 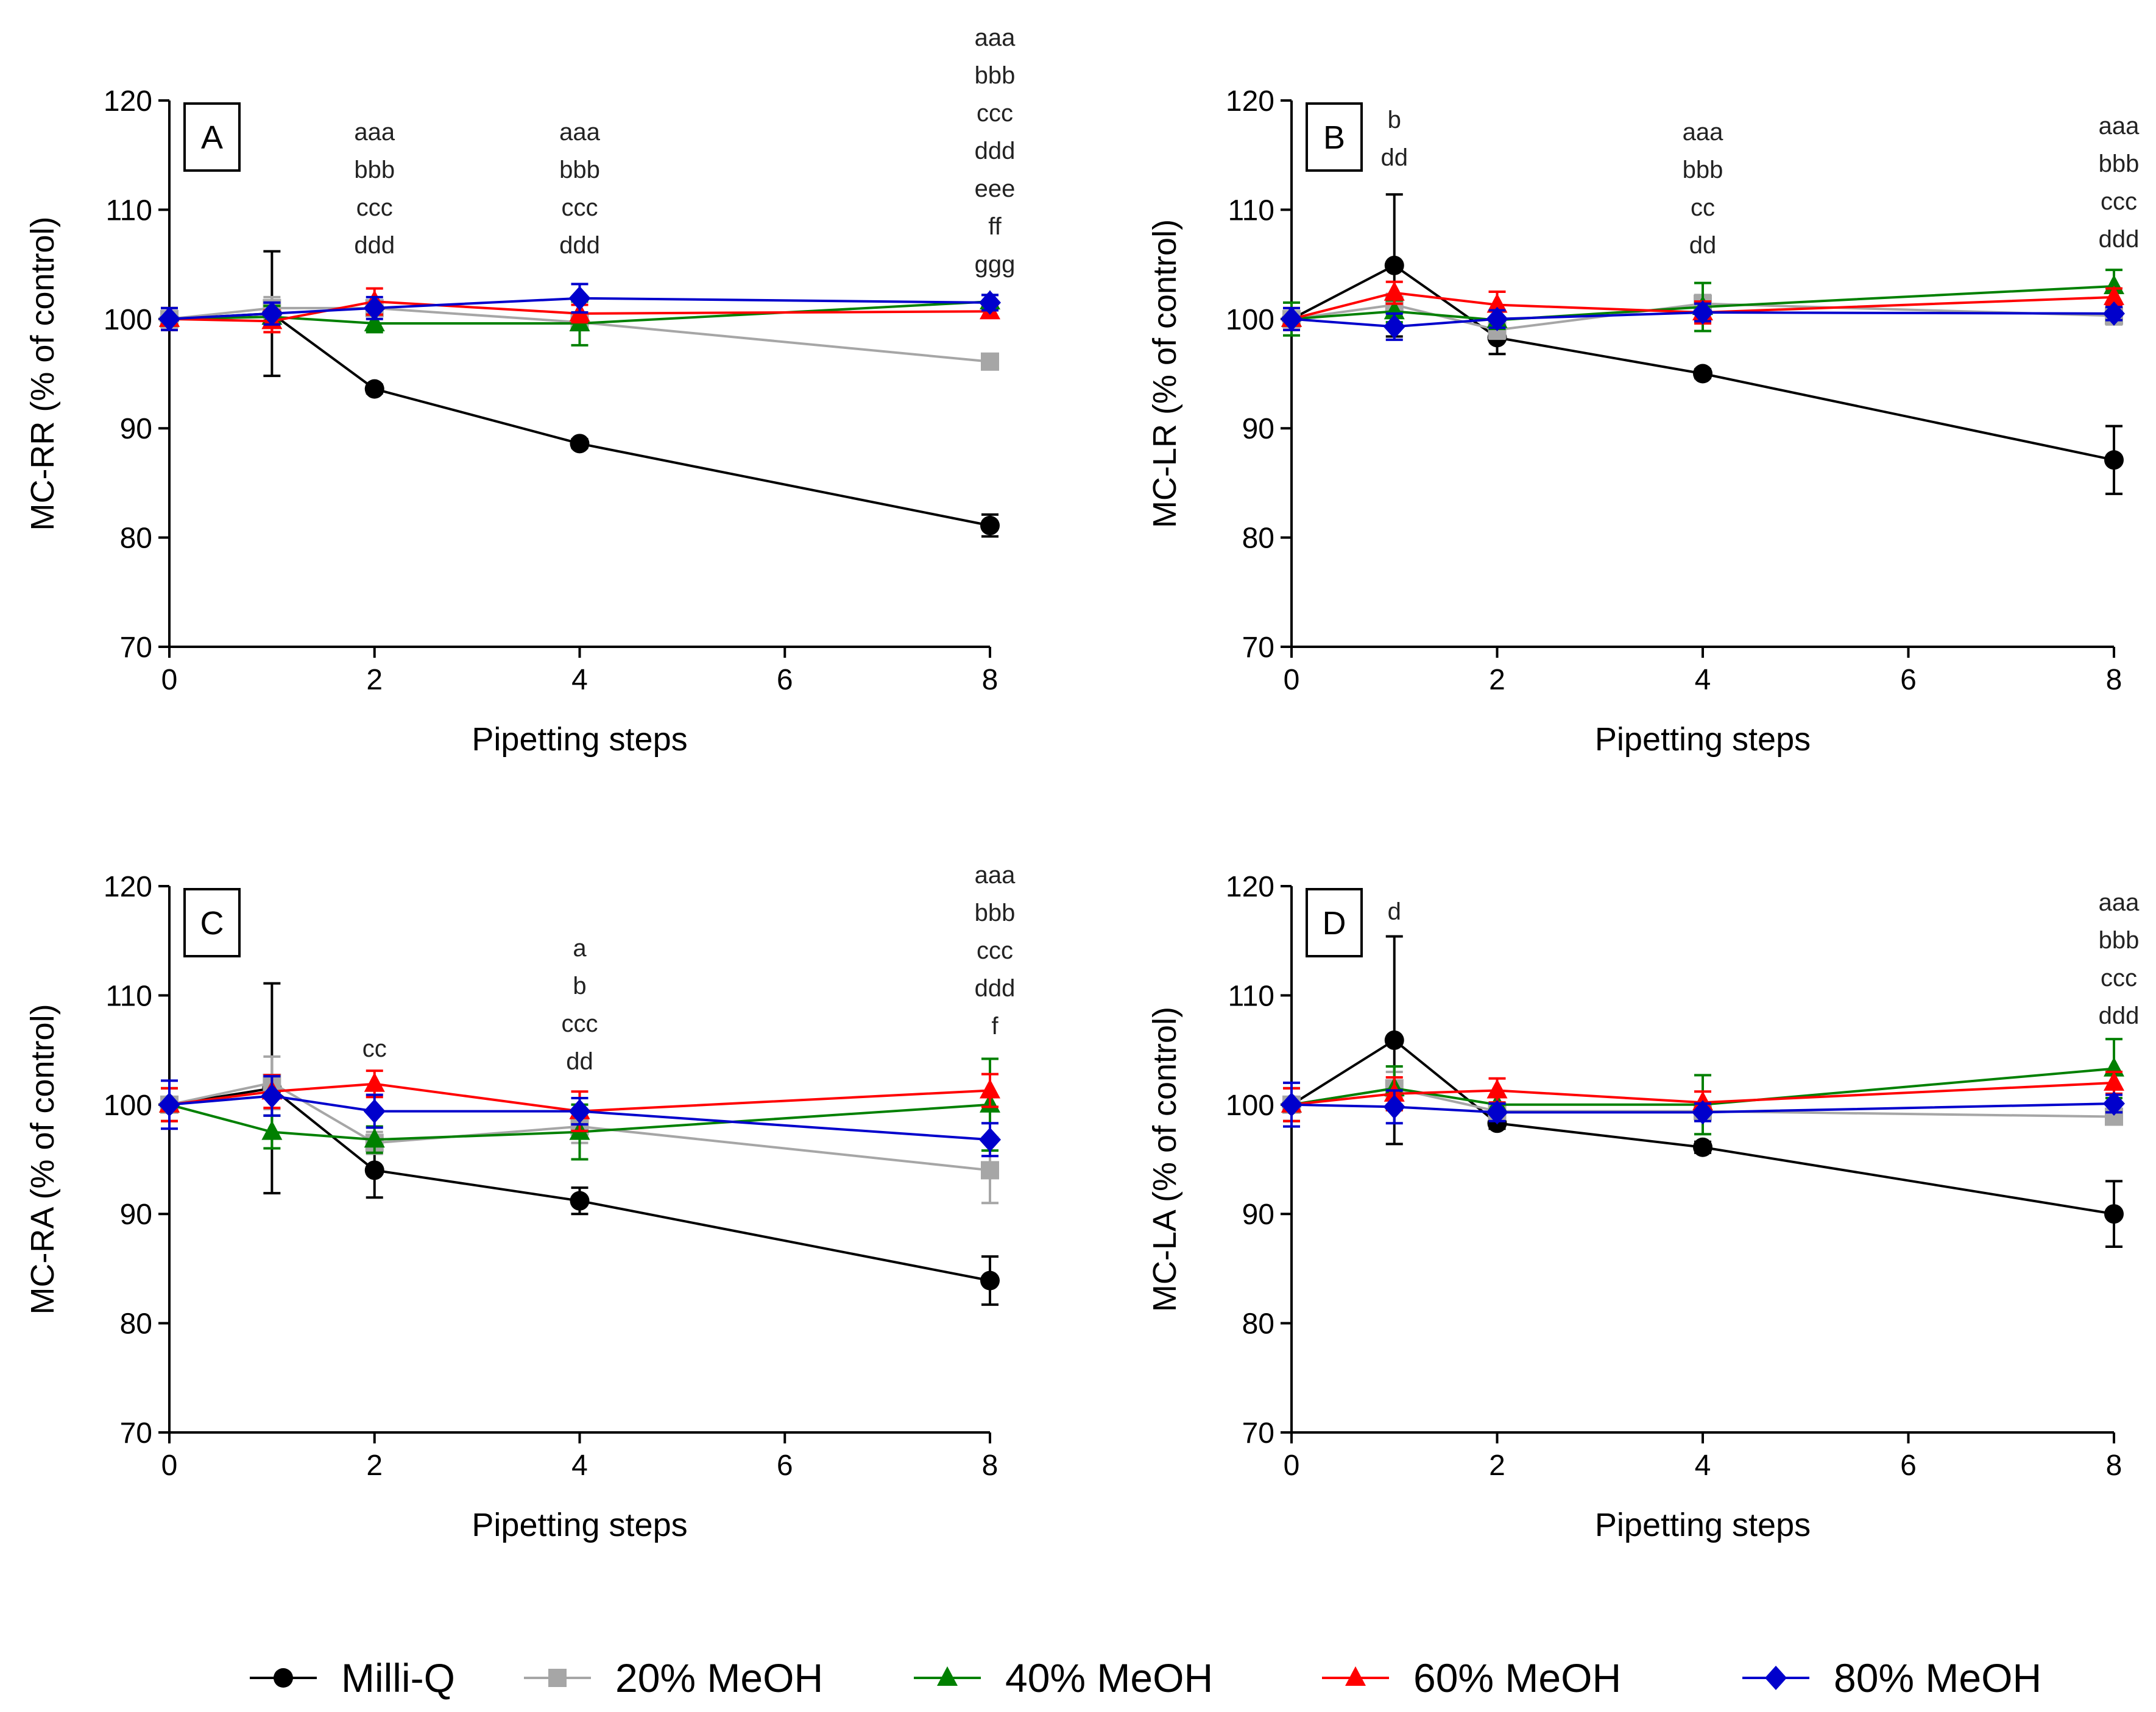 I want to click on significance-label: a, so click(x=580, y=948).